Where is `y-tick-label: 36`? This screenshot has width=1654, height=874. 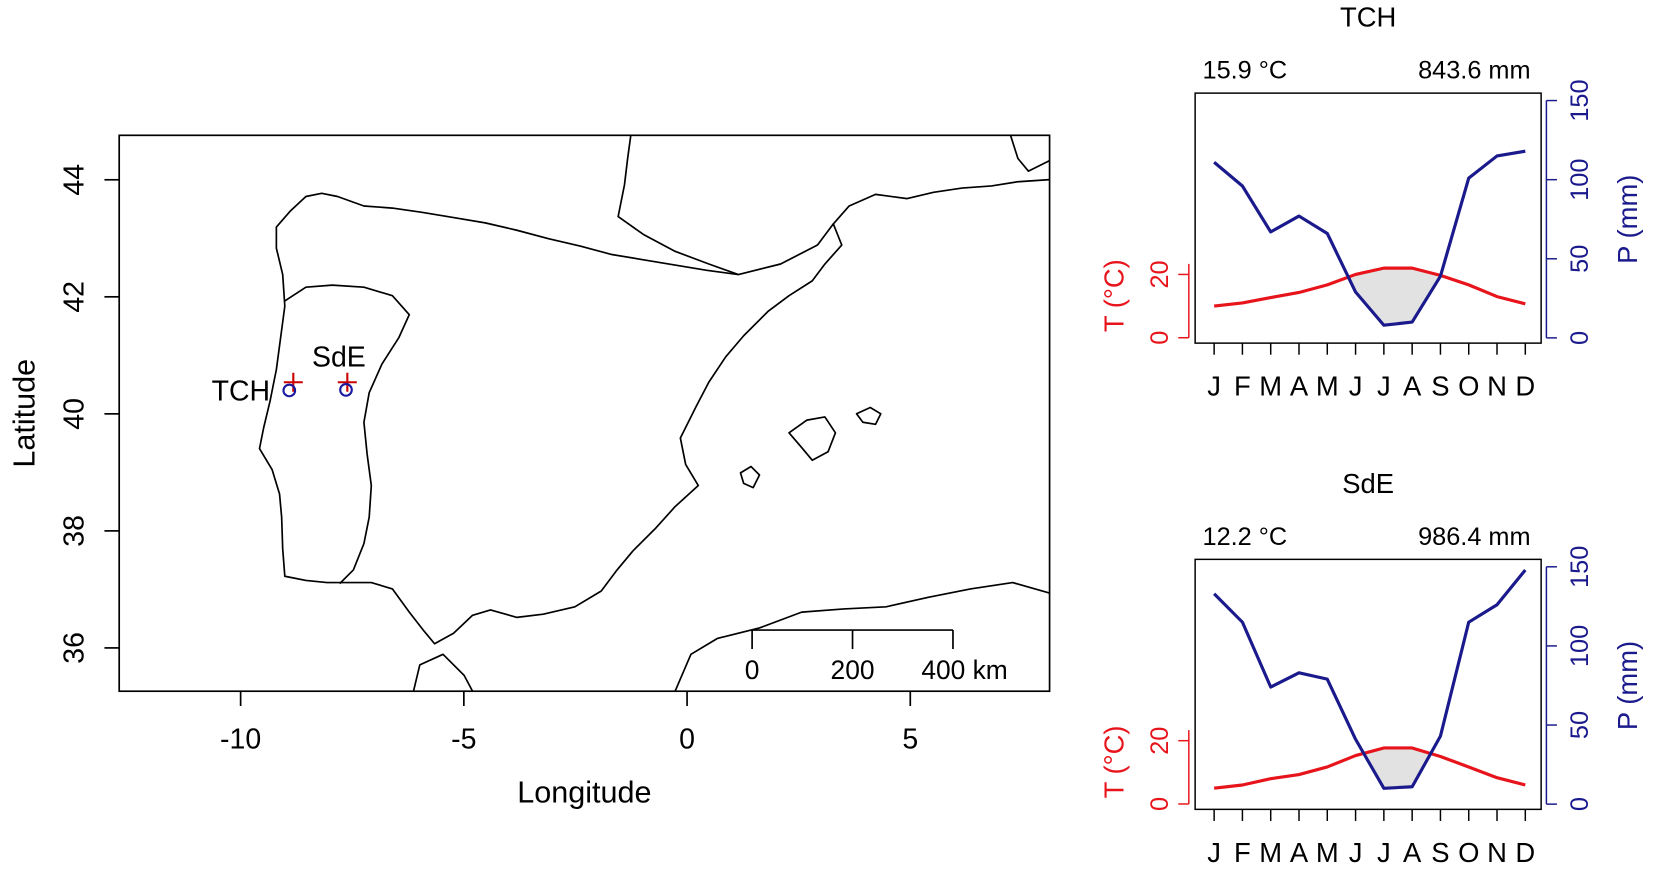 y-tick-label: 36 is located at coordinates (74, 648).